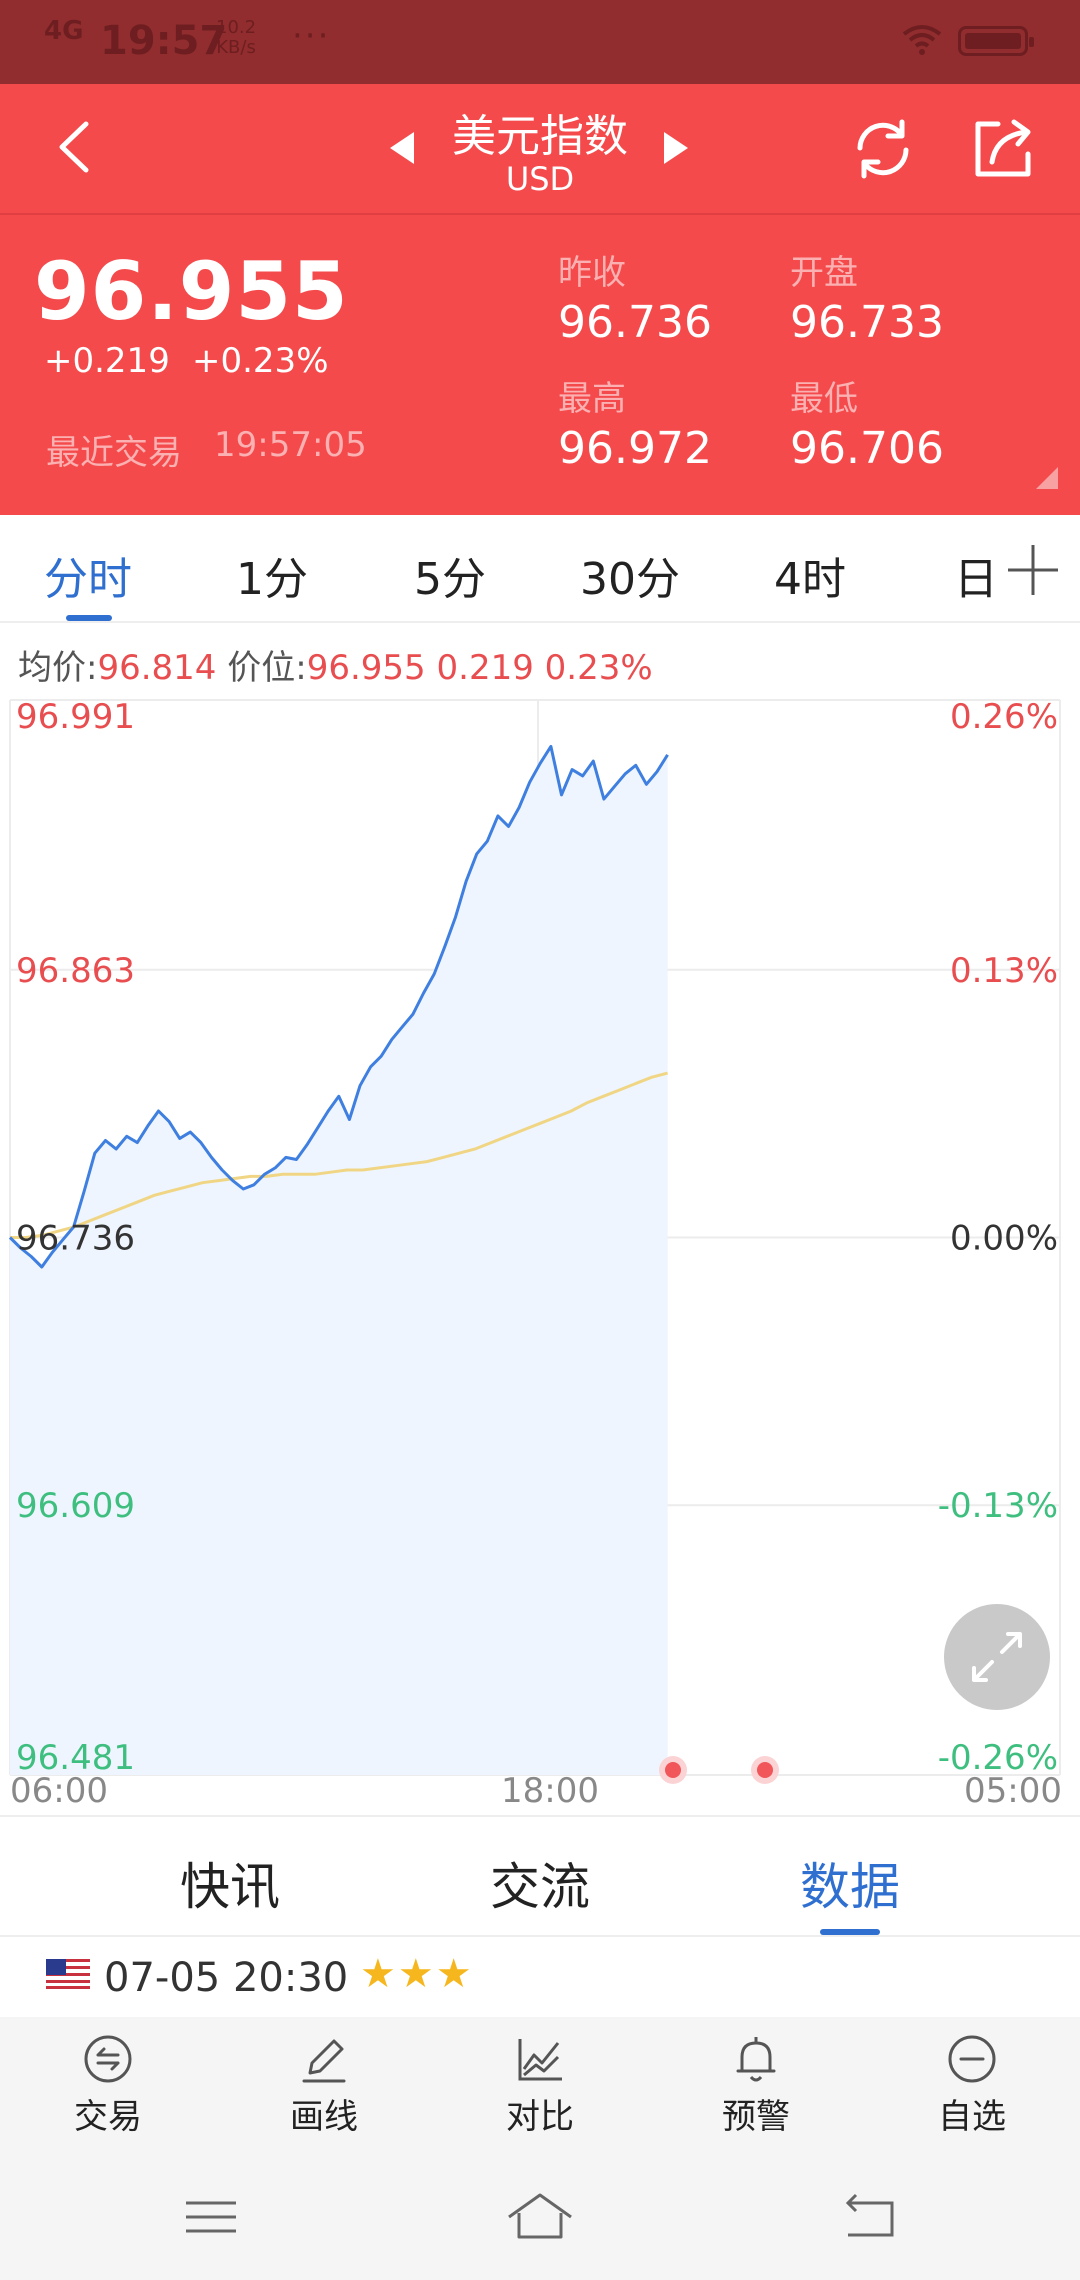 Image resolution: width=1080 pixels, height=2280 pixels. Describe the element at coordinates (324, 2061) in the screenshot. I see `draw-line-icon` at that location.